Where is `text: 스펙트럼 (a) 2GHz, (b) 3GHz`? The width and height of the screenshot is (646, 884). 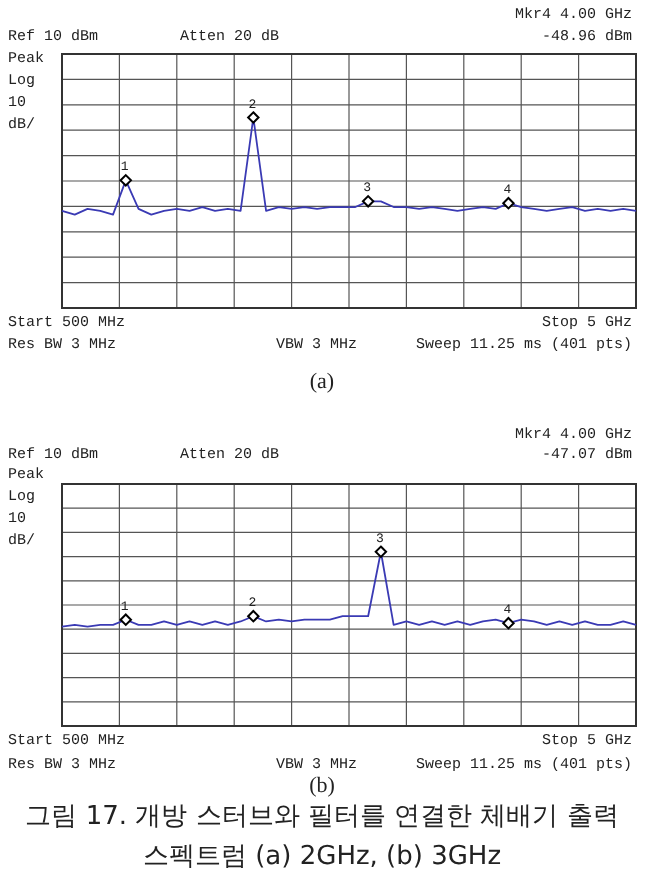 text: 스펙트럼 (a) 2GHz, (b) 3GHz is located at coordinates (322, 857).